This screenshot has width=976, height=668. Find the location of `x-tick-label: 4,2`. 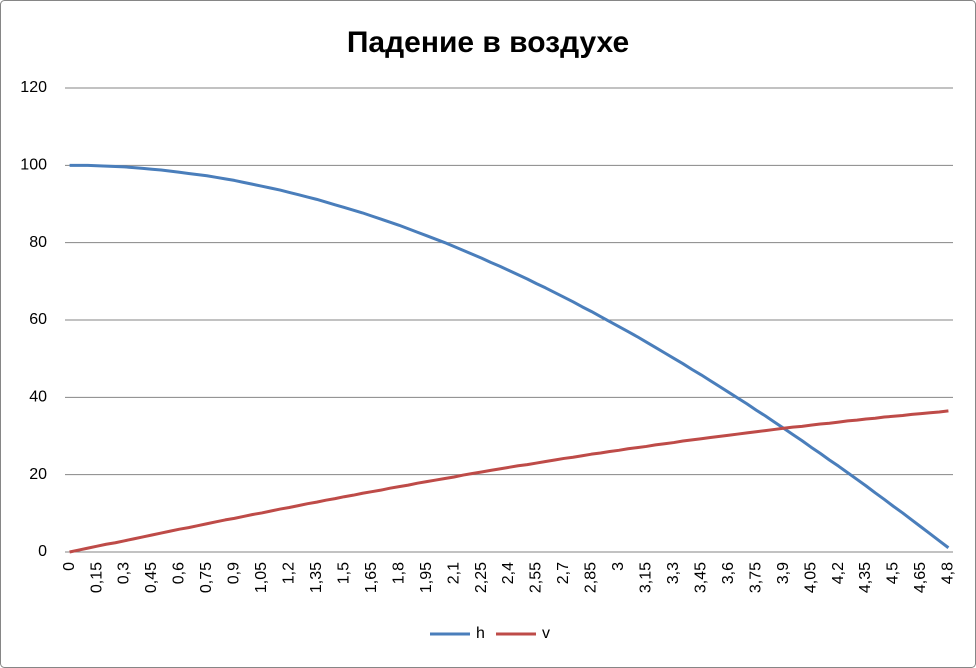

x-tick-label: 4,2 is located at coordinates (838, 573).